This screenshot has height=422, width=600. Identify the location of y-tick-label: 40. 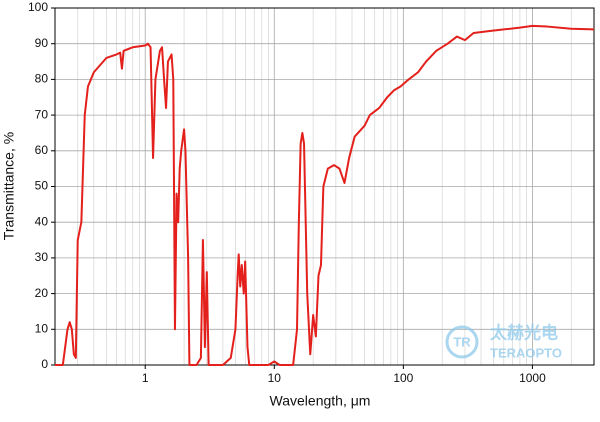
(42, 221).